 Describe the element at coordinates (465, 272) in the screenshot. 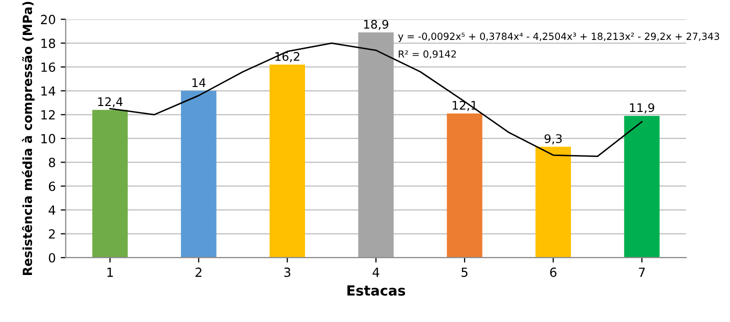

I see `x-tick-label: 5` at that location.